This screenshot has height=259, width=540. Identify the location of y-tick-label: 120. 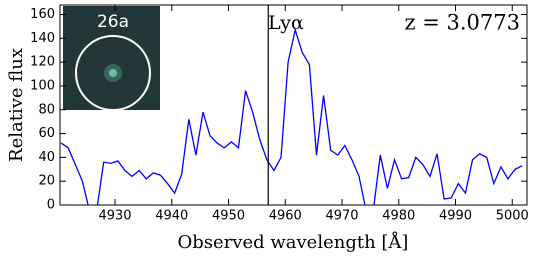
(42, 62).